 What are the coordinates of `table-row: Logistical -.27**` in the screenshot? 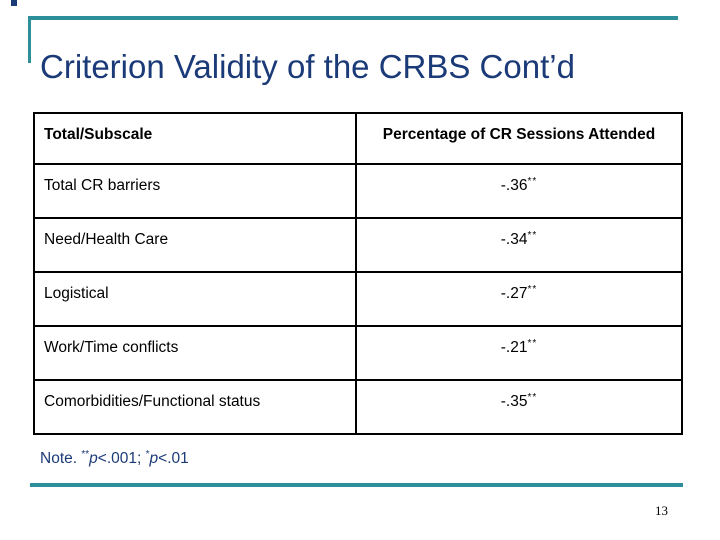 It's located at (358, 299).